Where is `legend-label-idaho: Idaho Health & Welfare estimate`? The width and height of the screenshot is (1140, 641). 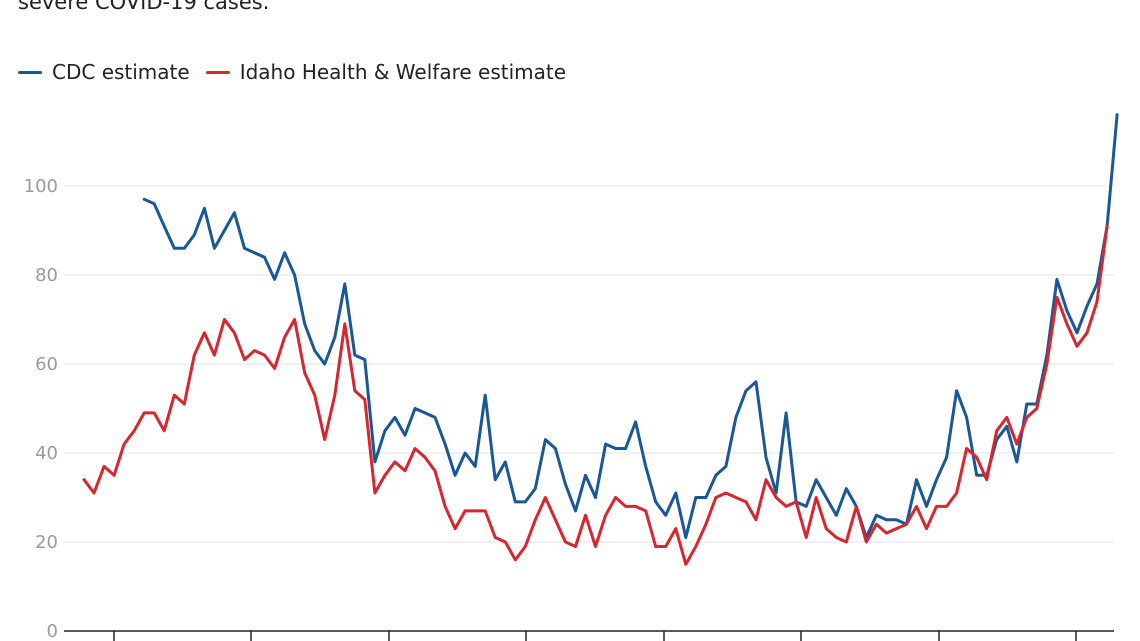 legend-label-idaho: Idaho Health & Welfare estimate is located at coordinates (403, 72).